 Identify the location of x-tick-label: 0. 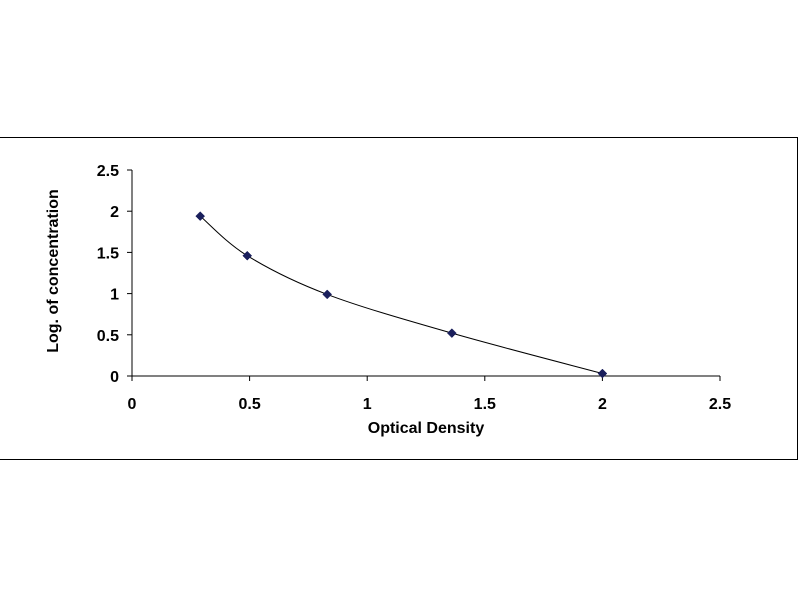
(132, 404).